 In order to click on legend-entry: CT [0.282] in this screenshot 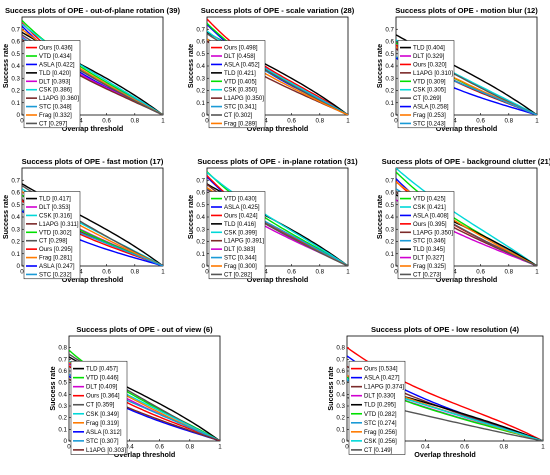, I will do `click(238, 274)`.